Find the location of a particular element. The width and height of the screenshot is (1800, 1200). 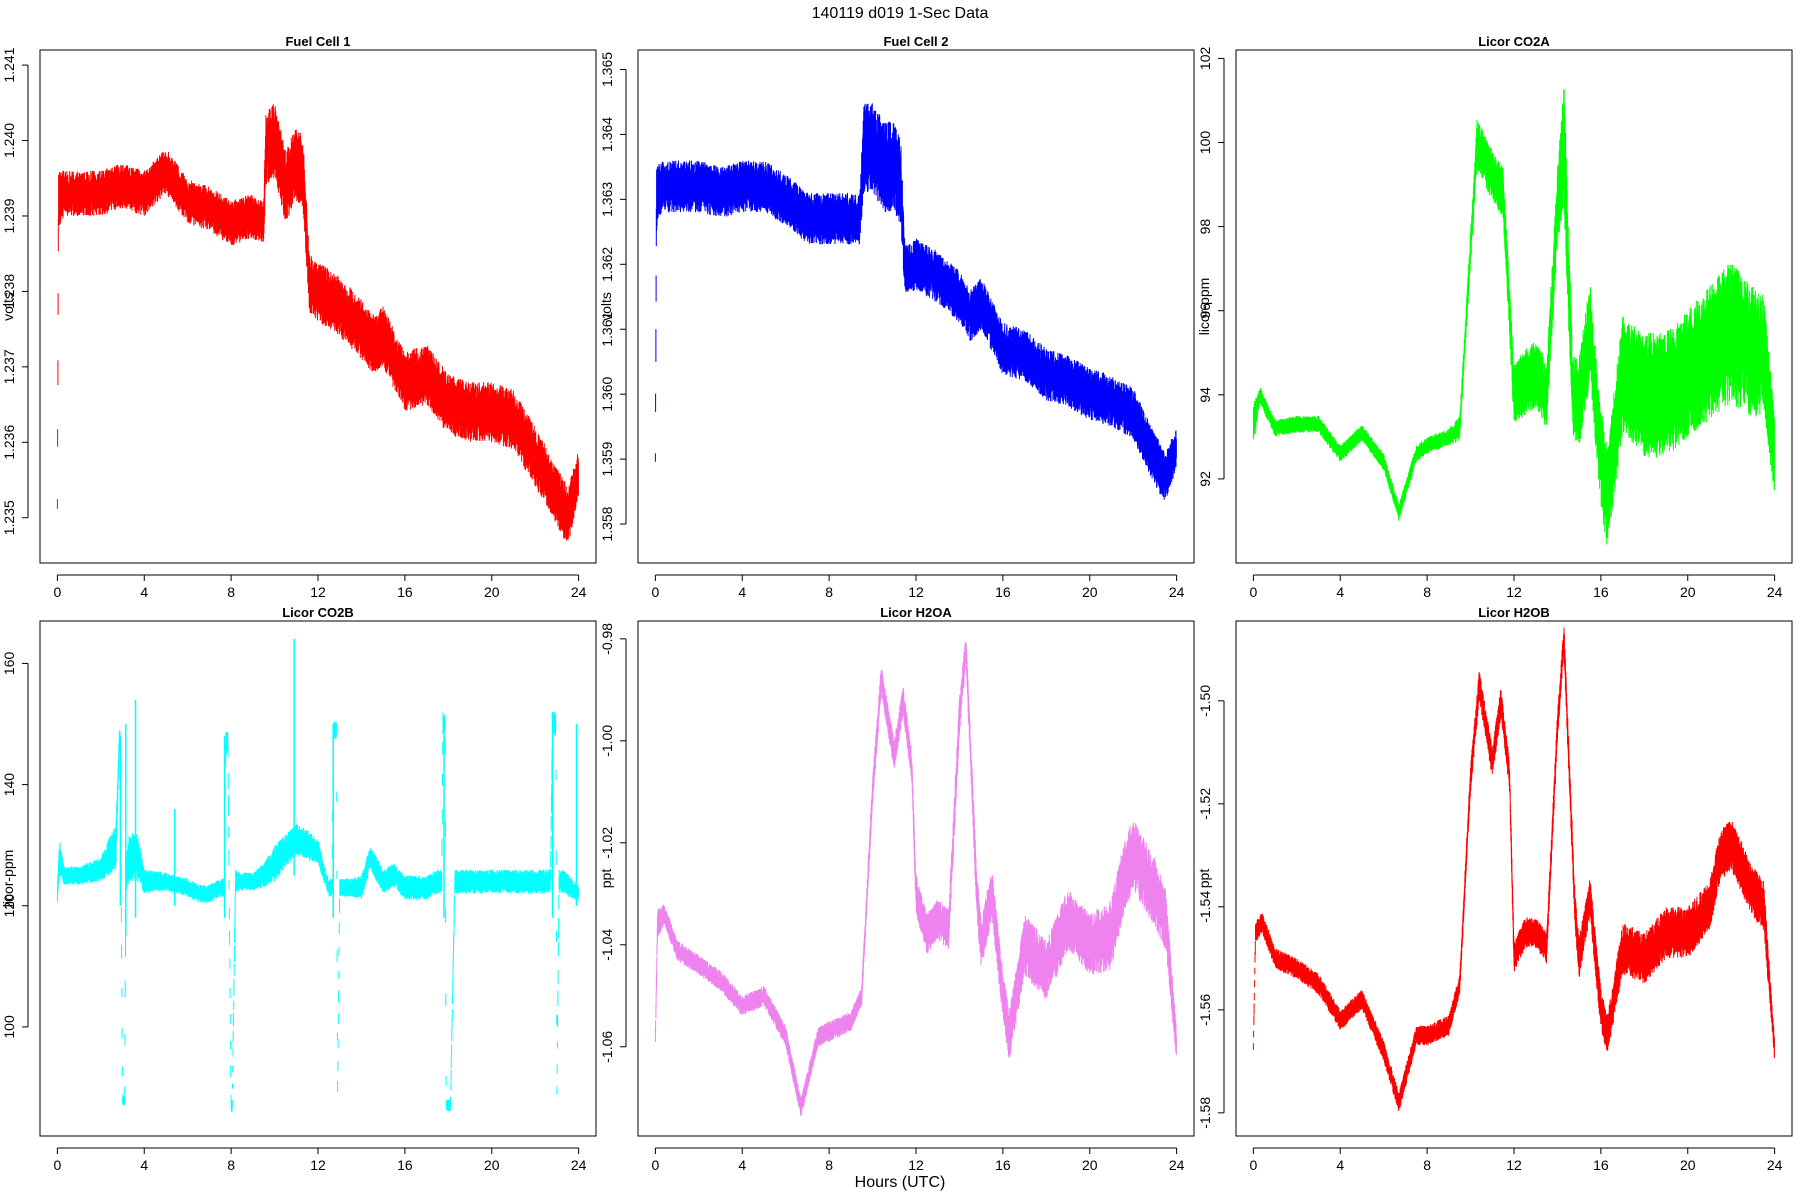

licor-h2ob-x-tick-label: 12 is located at coordinates (1514, 1165).